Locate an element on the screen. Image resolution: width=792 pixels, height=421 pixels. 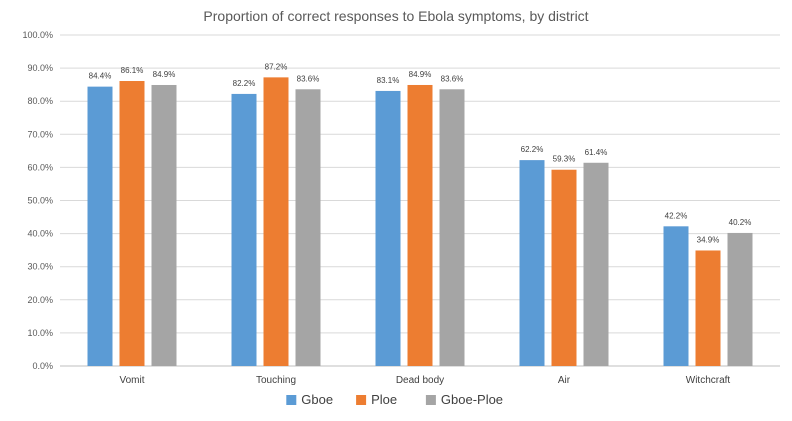
data-label: 34.9% is located at coordinates (708, 239).